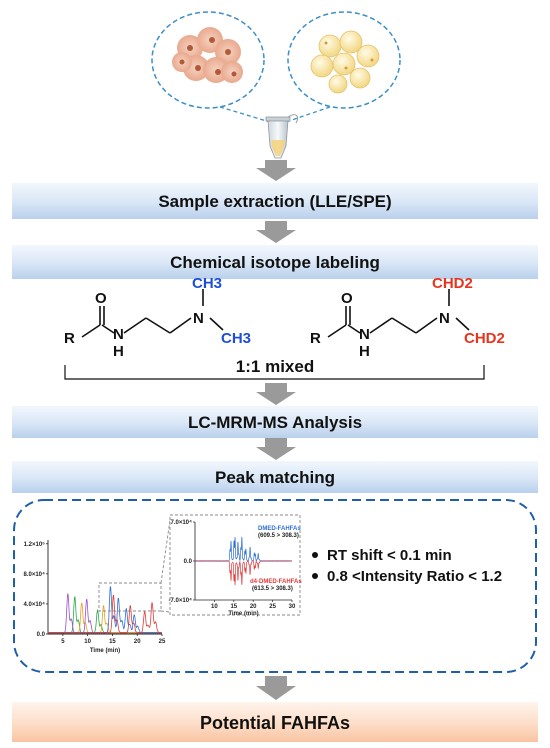 This screenshot has height=748, width=550. I want to click on tissue-icon, so click(207, 55).